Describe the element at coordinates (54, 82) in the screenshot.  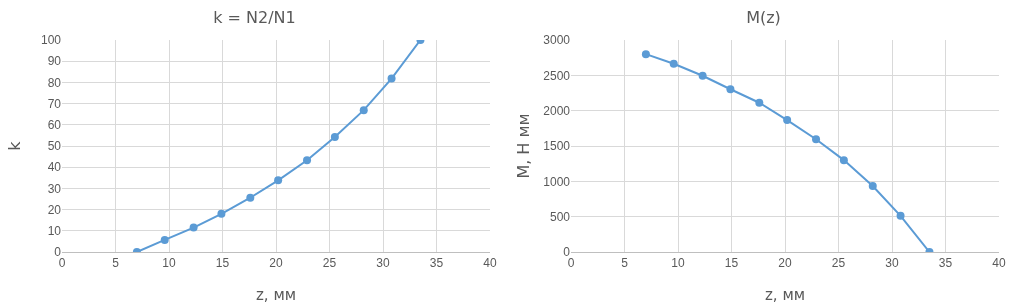
I see `y-tick-label: 80` at that location.